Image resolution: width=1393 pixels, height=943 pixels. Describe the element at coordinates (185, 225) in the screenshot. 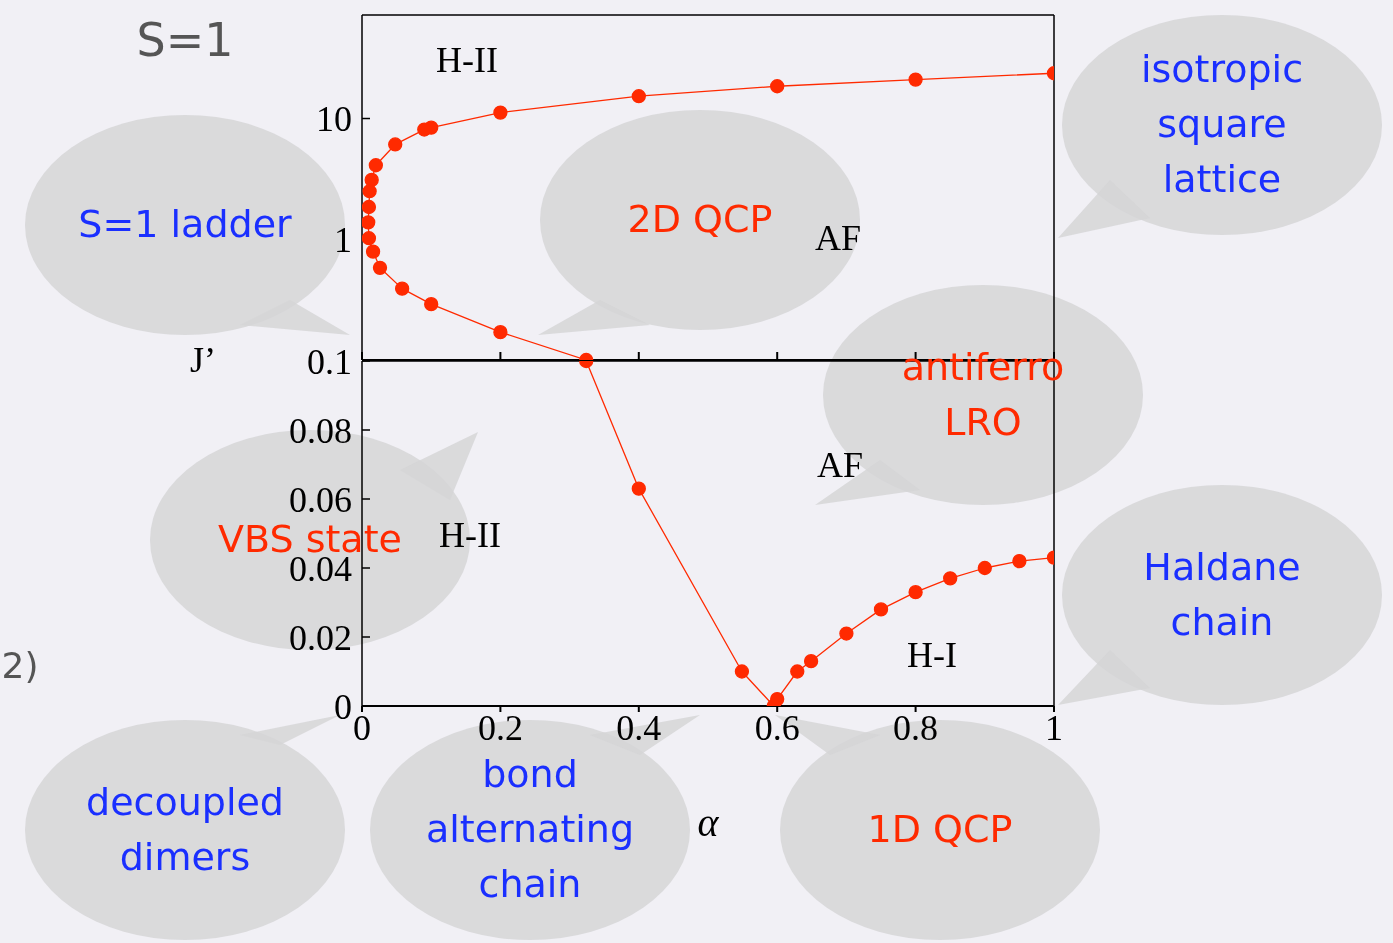

I see `text: S=1 ladder` at that location.